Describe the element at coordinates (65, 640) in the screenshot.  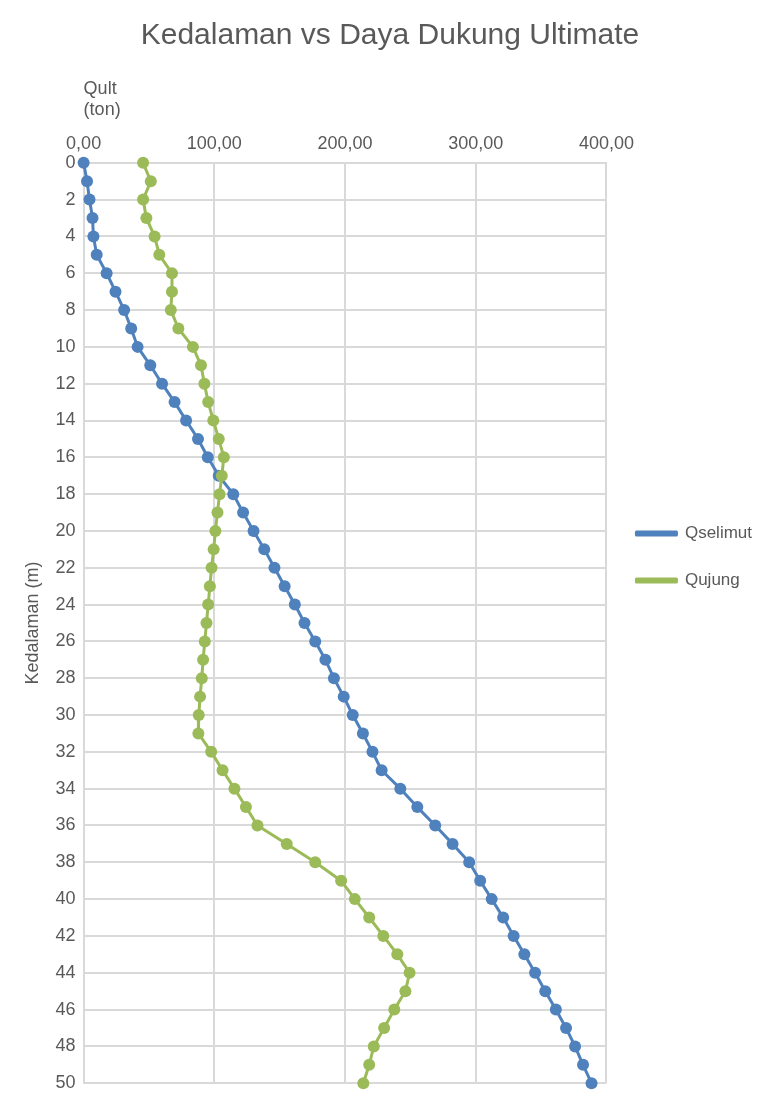
I see `y-tick-label: 26` at that location.